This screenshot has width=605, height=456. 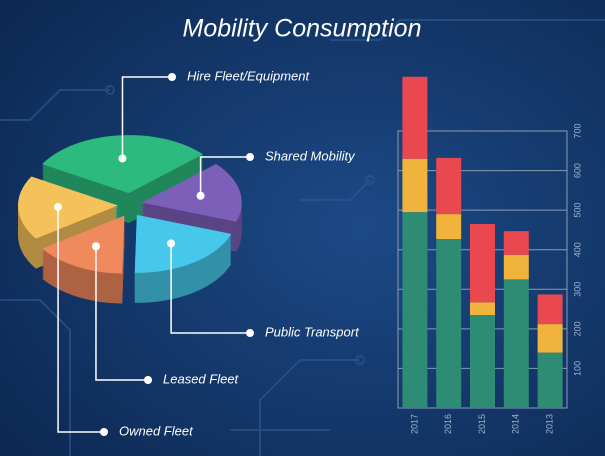 What do you see at coordinates (577, 328) in the screenshot?
I see `y-tick-label: 200` at bounding box center [577, 328].